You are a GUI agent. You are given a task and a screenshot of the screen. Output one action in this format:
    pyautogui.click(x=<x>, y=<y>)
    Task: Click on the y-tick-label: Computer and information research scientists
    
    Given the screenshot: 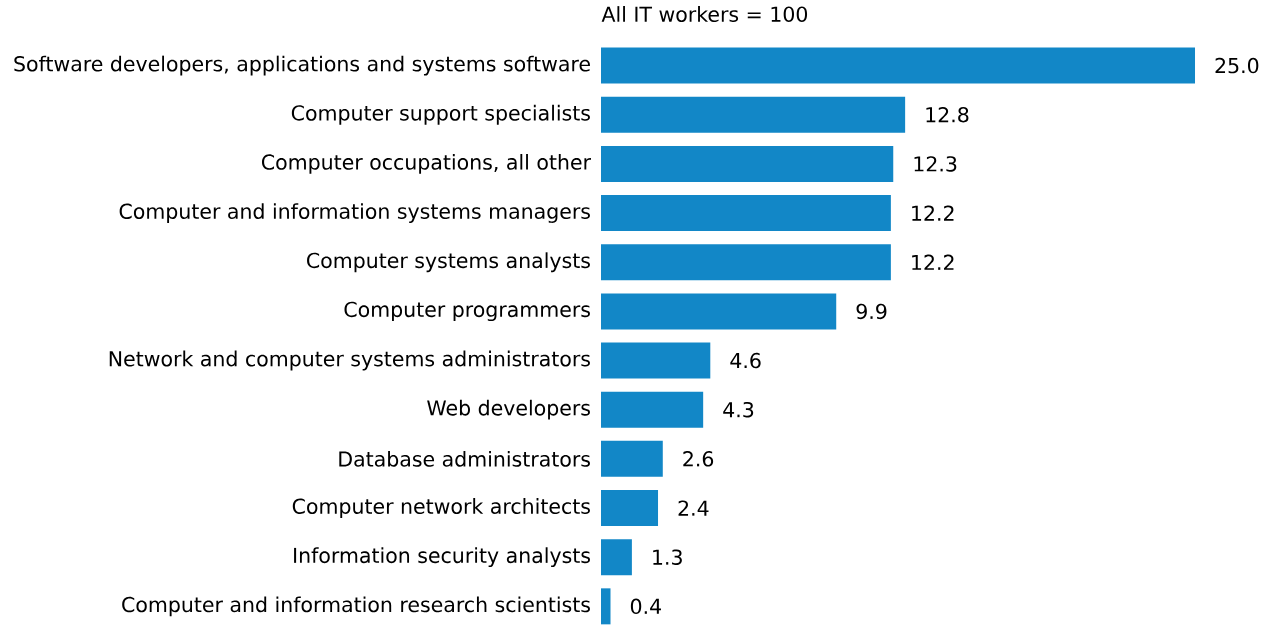 What is the action you would take?
    pyautogui.click(x=356, y=606)
    